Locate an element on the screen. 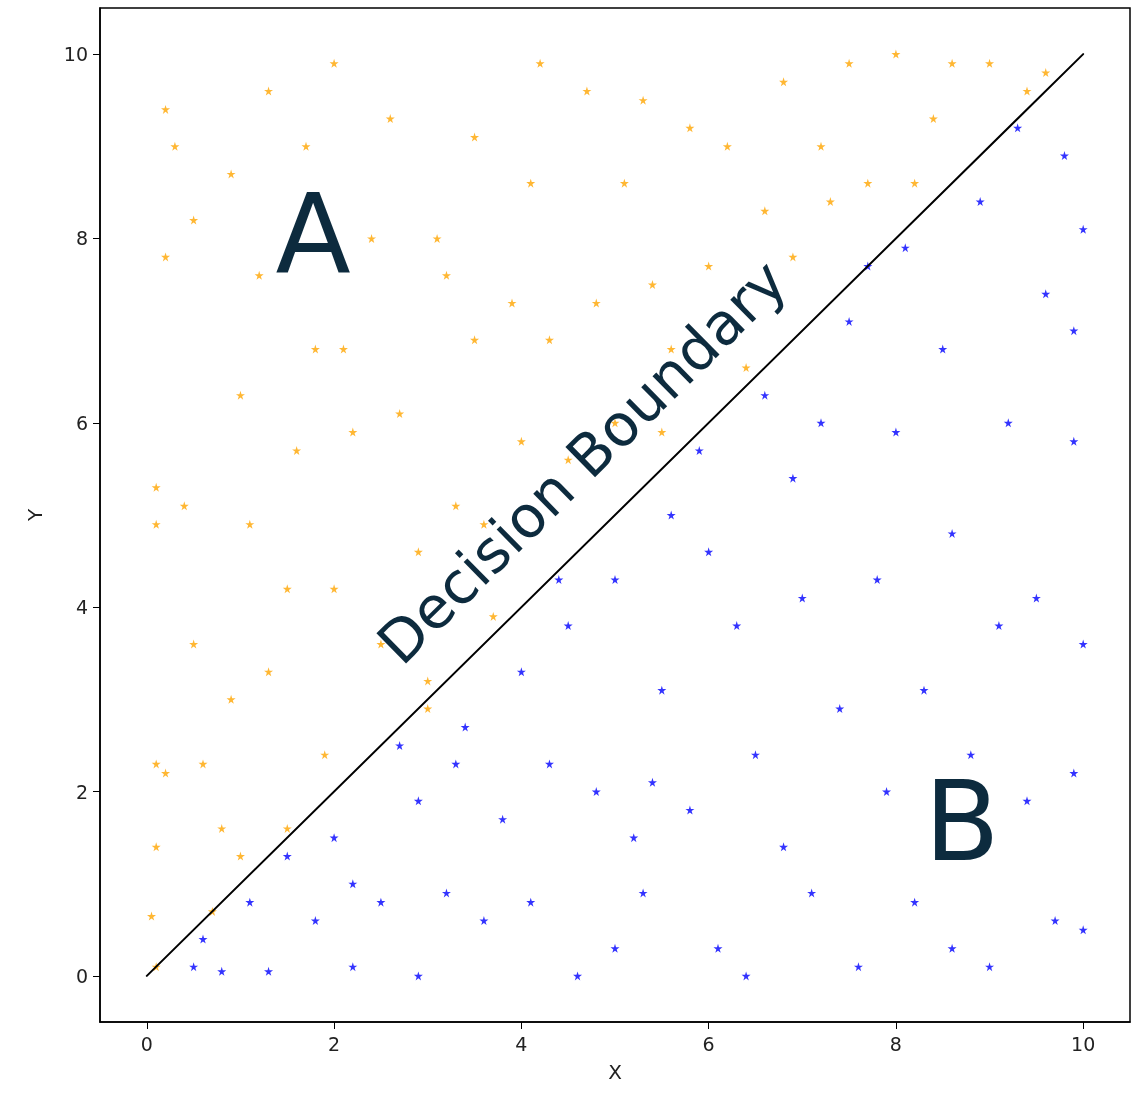 Image resolution: width=1132 pixels, height=1095 pixels. annotation: A is located at coordinates (313, 235).